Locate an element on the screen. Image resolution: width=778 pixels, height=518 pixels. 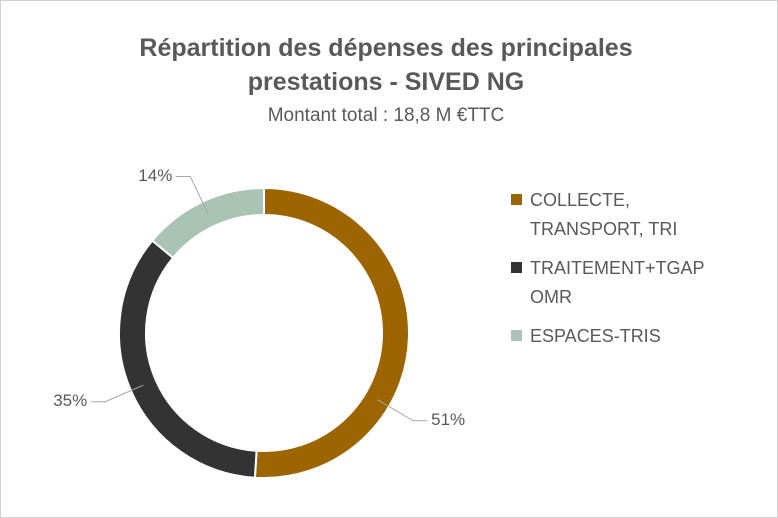
legend-item: COLLECTE, TRANSPORT, TRI is located at coordinates (610, 215).